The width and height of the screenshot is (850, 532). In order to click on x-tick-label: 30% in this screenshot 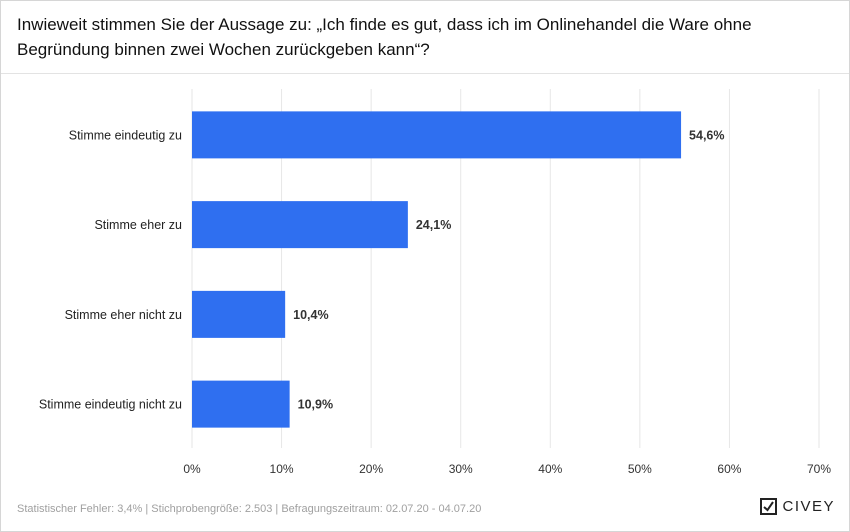, I will do `click(461, 469)`.